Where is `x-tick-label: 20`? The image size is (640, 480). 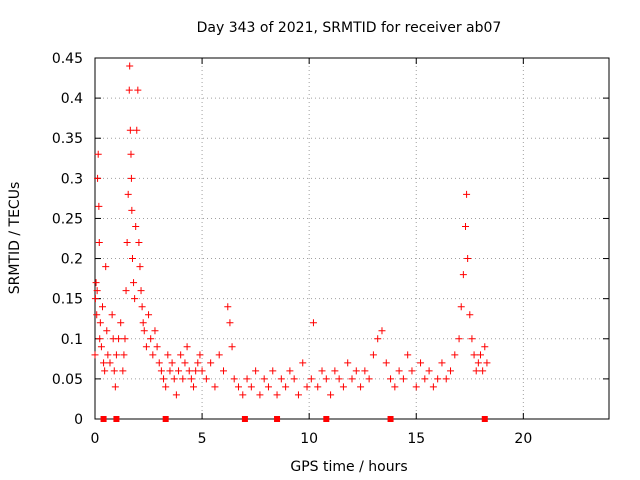 x-tick-label: 20 is located at coordinates (523, 439).